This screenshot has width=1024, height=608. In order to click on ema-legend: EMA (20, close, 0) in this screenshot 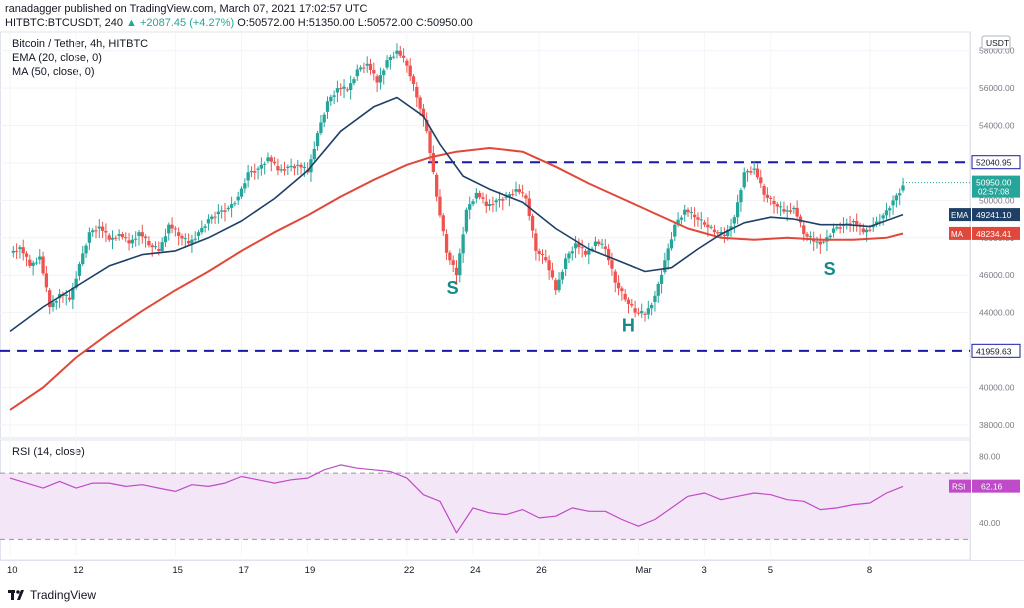, I will do `click(57, 58)`.